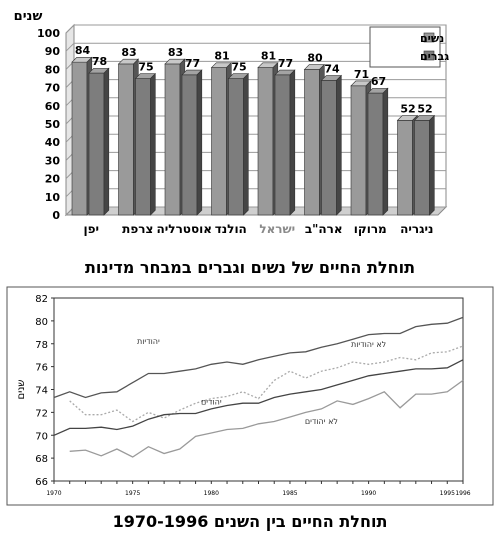 This screenshot has height=547, width=500. What do you see at coordinates (249, 267) in the screenshot?
I see `bar-chart-title: תוחלת החיים של נשים וגברים במבחר מדינות` at bounding box center [249, 267].